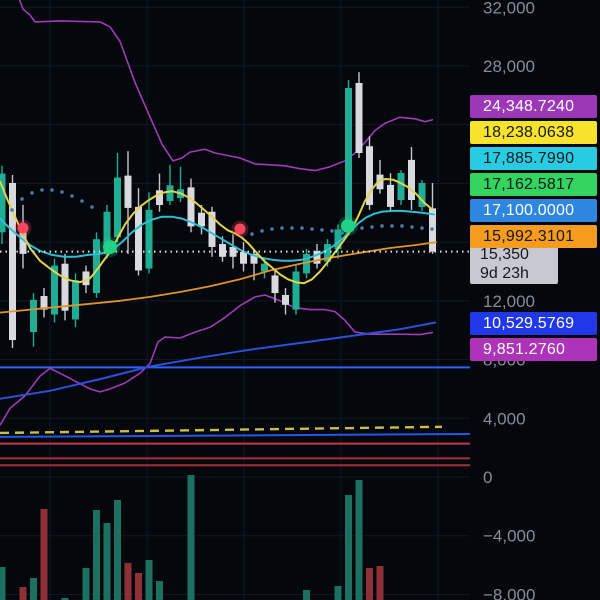  What do you see at coordinates (509, 301) in the screenshot?
I see `price-tick: 12,000` at bounding box center [509, 301].